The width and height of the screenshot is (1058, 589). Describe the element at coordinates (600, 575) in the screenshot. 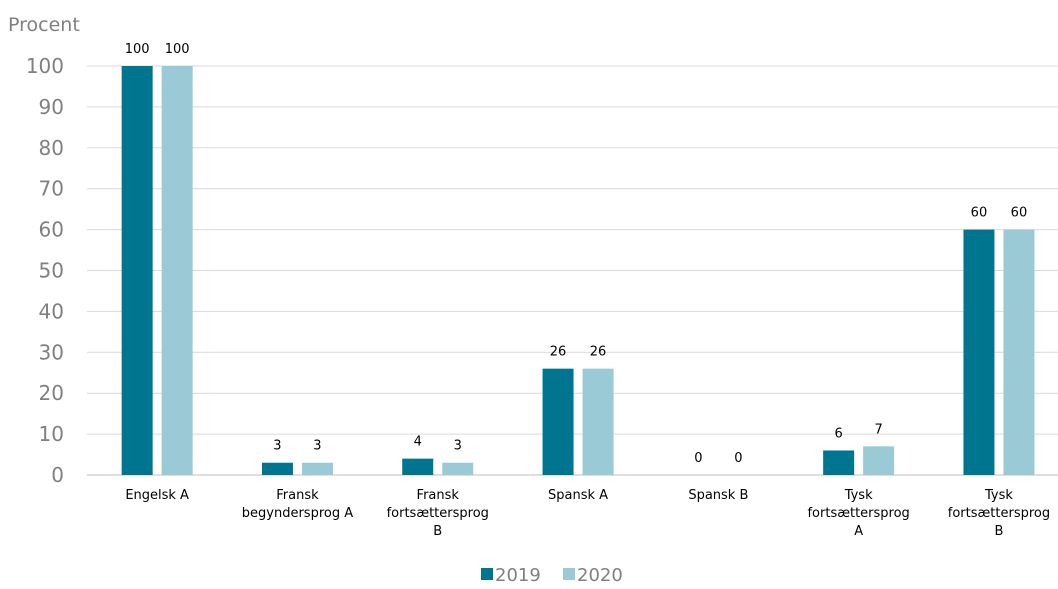

I see `legend-label: 2020` at that location.